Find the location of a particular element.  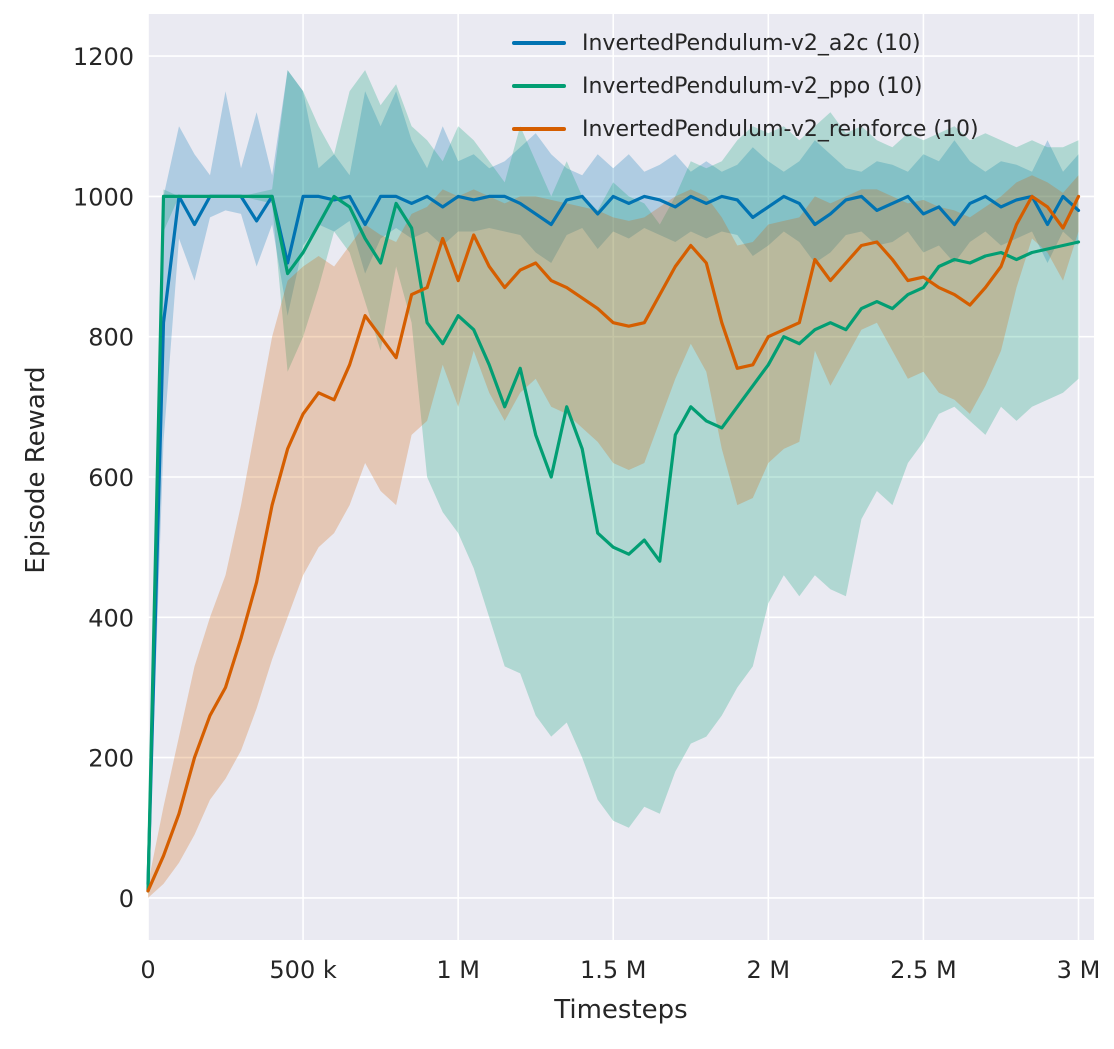

legend-item-ppo: InvertedPendulum-v2_ppo (10) is located at coordinates (745, 86).